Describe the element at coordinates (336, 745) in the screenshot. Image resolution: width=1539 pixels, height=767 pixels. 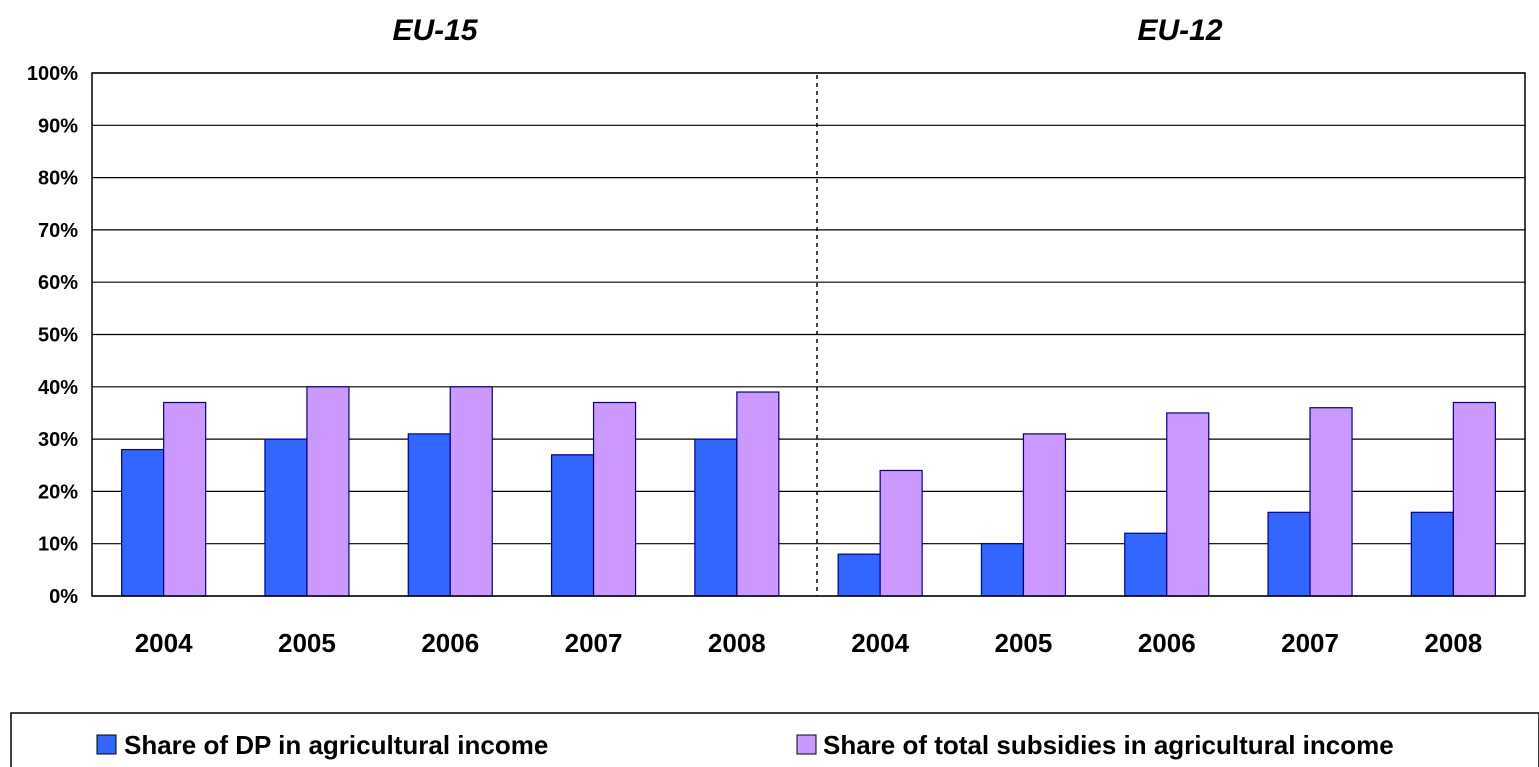
I see `legend-label-dp: Share of DP in agricultural income` at that location.